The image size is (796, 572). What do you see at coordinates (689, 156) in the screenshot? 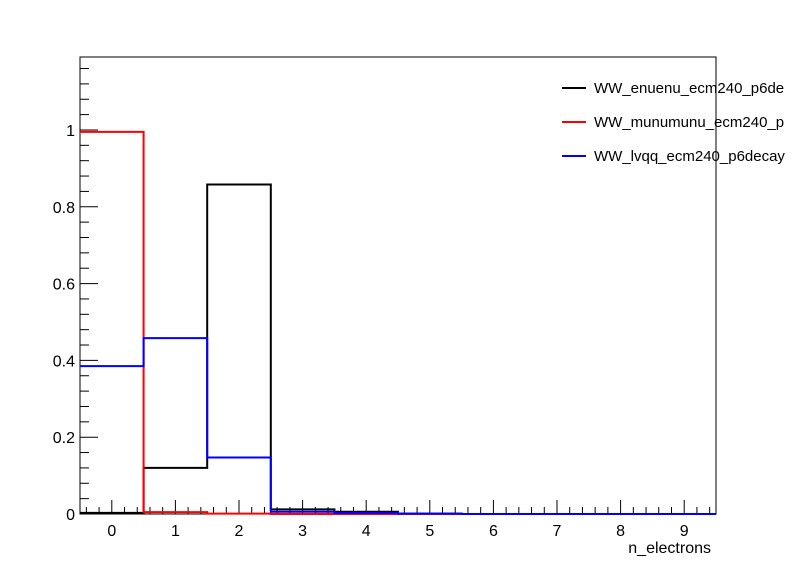
I see `legend-entry: WW_lvqq_ecm240_p6decay` at bounding box center [689, 156].